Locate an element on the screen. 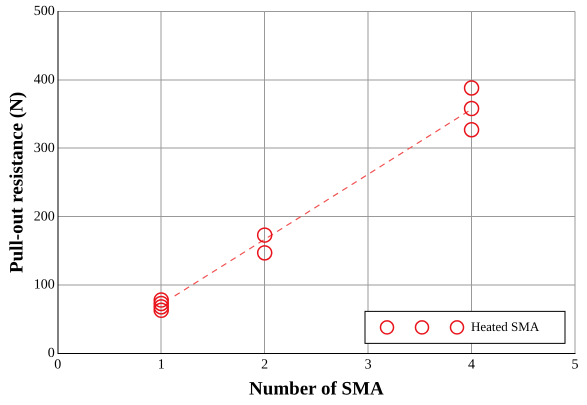 The height and width of the screenshot is (405, 587). y-tick-label: 500 is located at coordinates (44, 12).